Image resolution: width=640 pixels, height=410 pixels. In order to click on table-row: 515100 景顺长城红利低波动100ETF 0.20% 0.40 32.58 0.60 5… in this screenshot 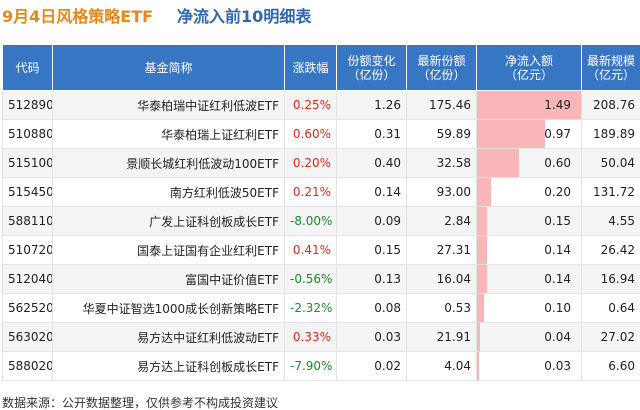, I will do `click(321, 163)`.